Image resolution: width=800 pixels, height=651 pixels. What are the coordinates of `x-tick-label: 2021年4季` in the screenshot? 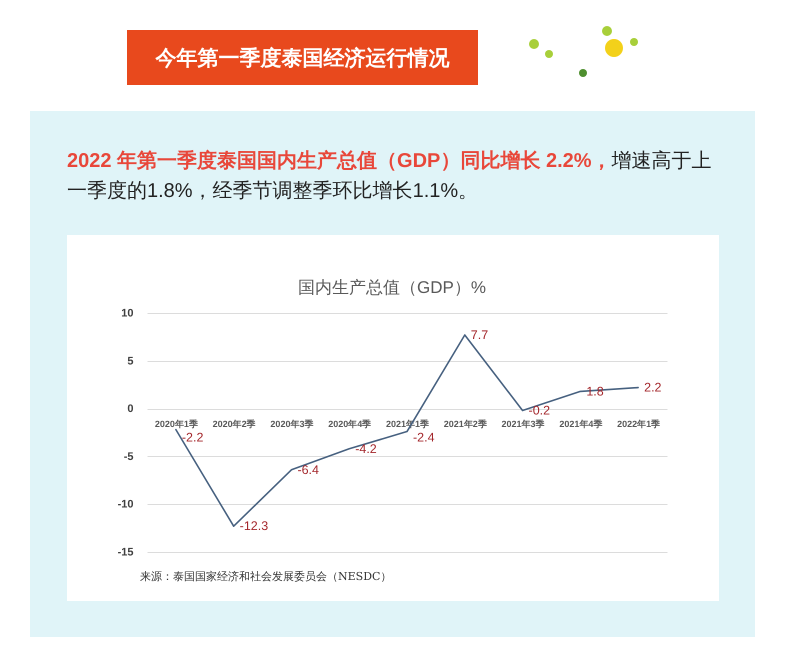 It's located at (581, 424).